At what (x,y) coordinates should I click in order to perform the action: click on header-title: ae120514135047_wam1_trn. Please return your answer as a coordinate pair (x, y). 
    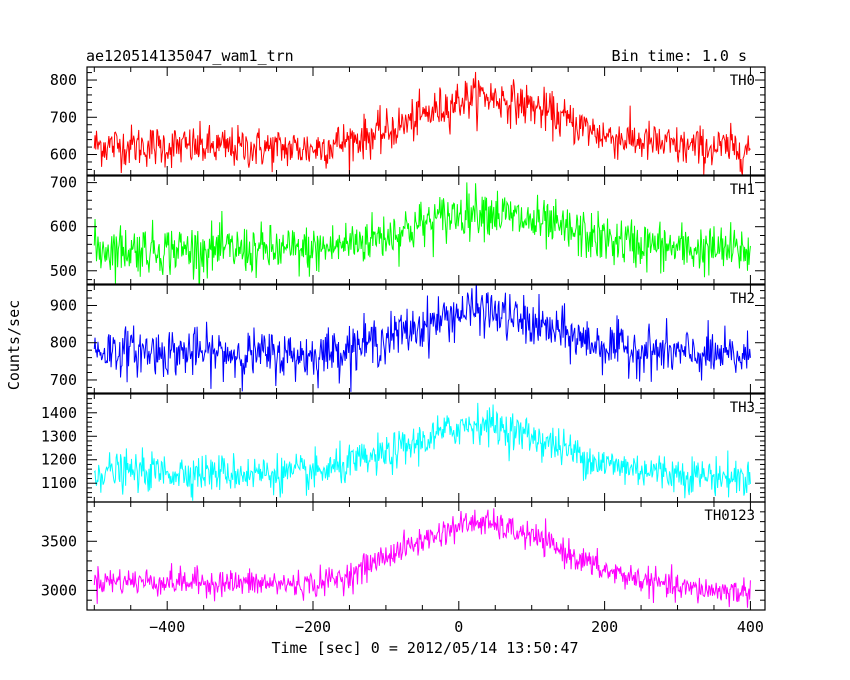
    Looking at the image, I should click on (190, 56).